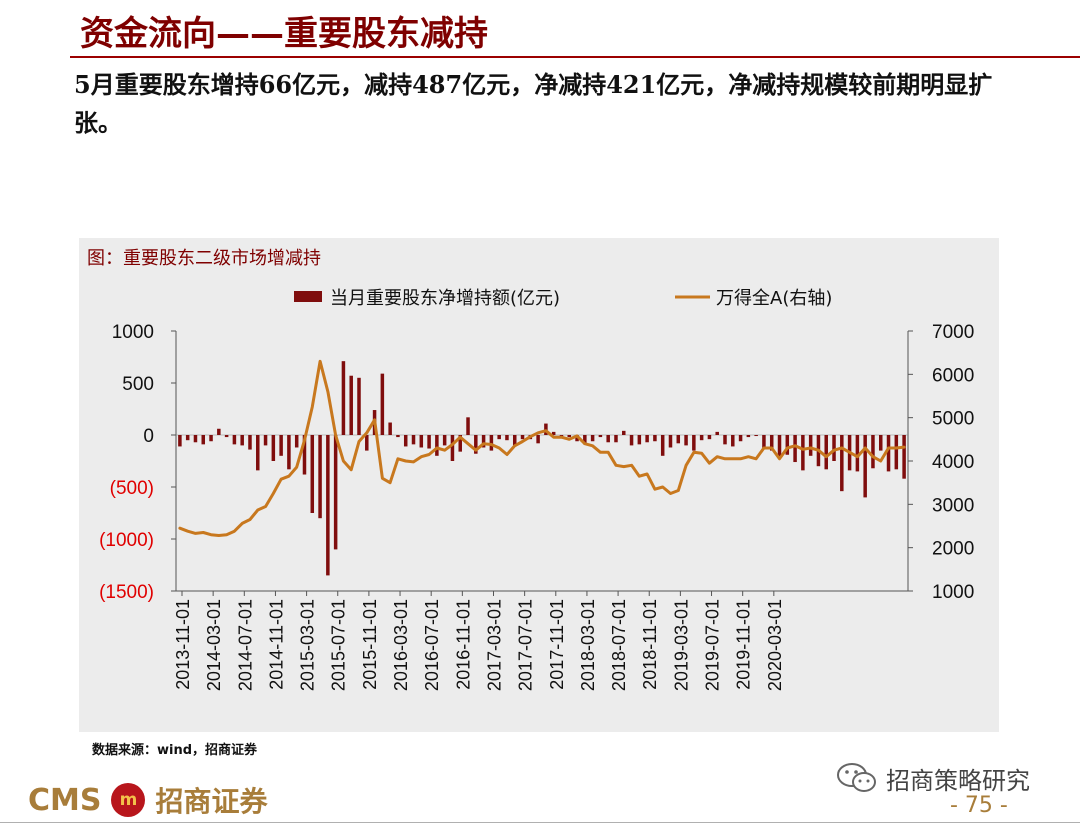 The height and width of the screenshot is (825, 1080). What do you see at coordinates (953, 375) in the screenshot?
I see `right-axis-tick-label: 6000` at bounding box center [953, 375].